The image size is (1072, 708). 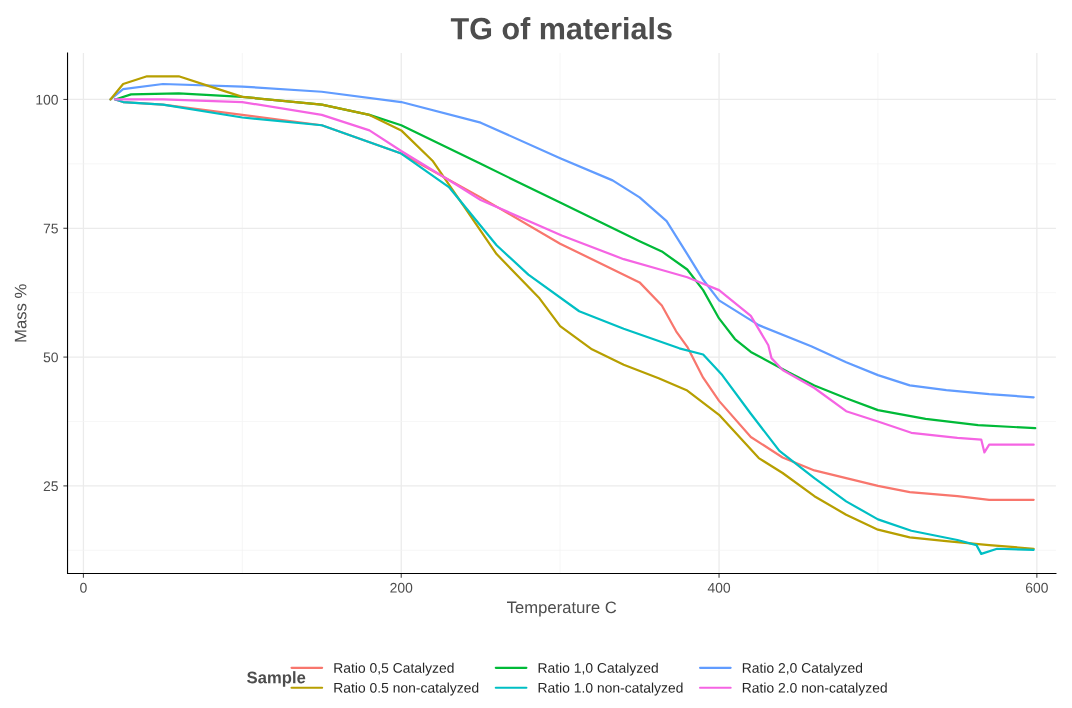 I want to click on x-tick-label: 0, so click(x=83, y=587).